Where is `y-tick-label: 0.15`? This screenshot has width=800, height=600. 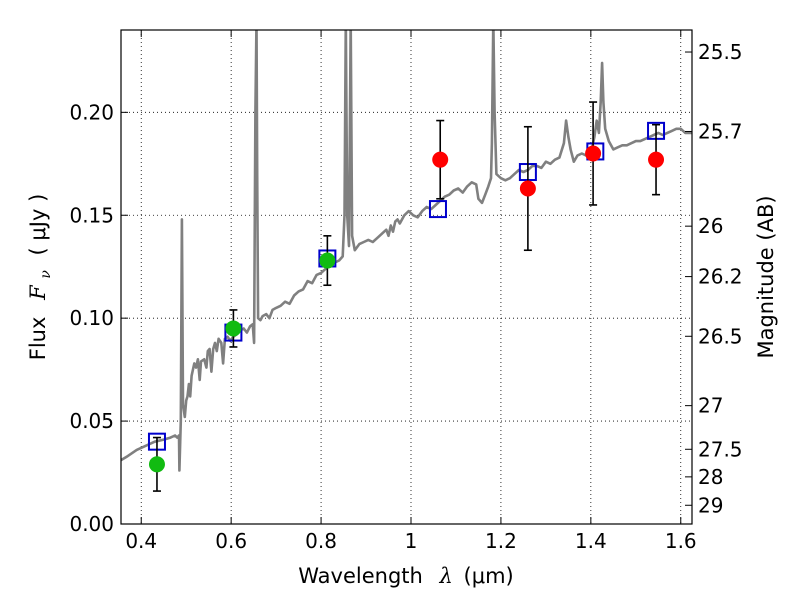 y-tick-label: 0.15 is located at coordinates (91, 215).